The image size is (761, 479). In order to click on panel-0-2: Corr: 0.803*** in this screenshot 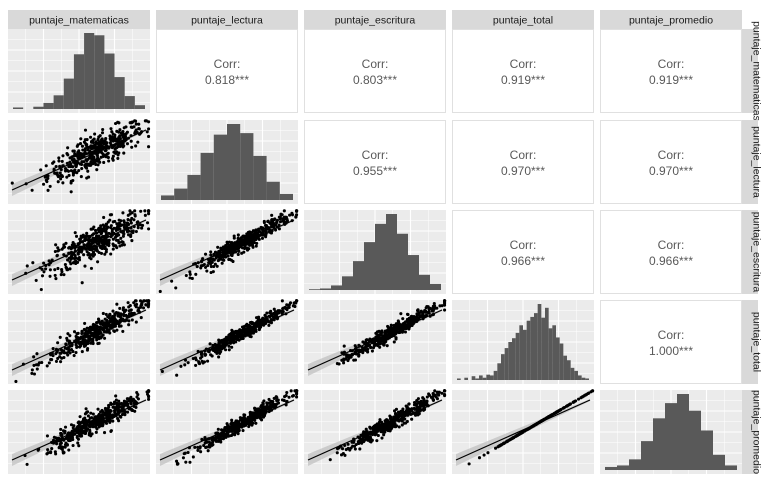, I will do `click(375, 71)`.